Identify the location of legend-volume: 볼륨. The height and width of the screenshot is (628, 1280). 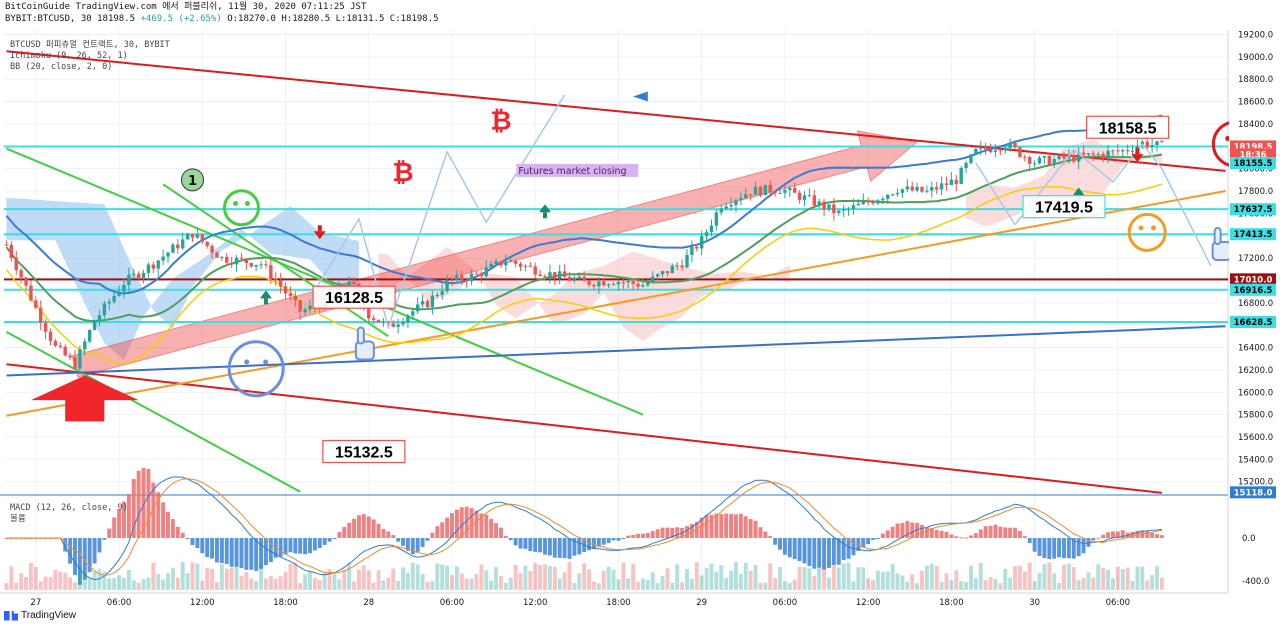
(18, 519).